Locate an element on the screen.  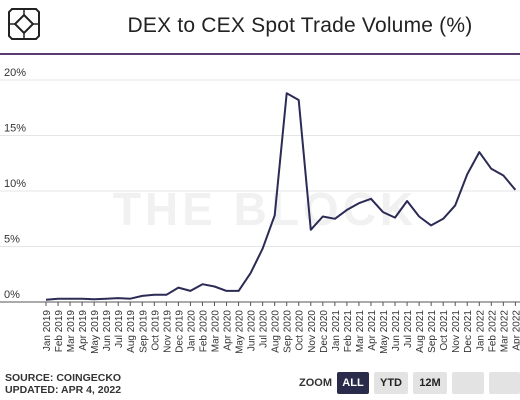
watermark: THE BLOCK is located at coordinates (265, 209).